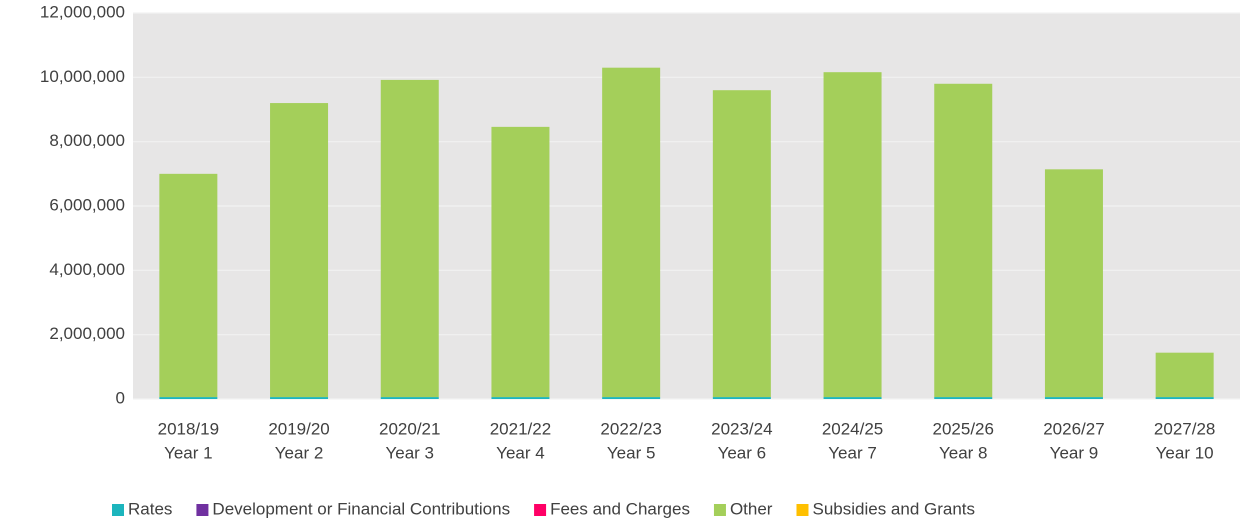 Image resolution: width=1251 pixels, height=522 pixels. Describe the element at coordinates (631, 452) in the screenshot. I see `x-tick-label: Year 5` at that location.